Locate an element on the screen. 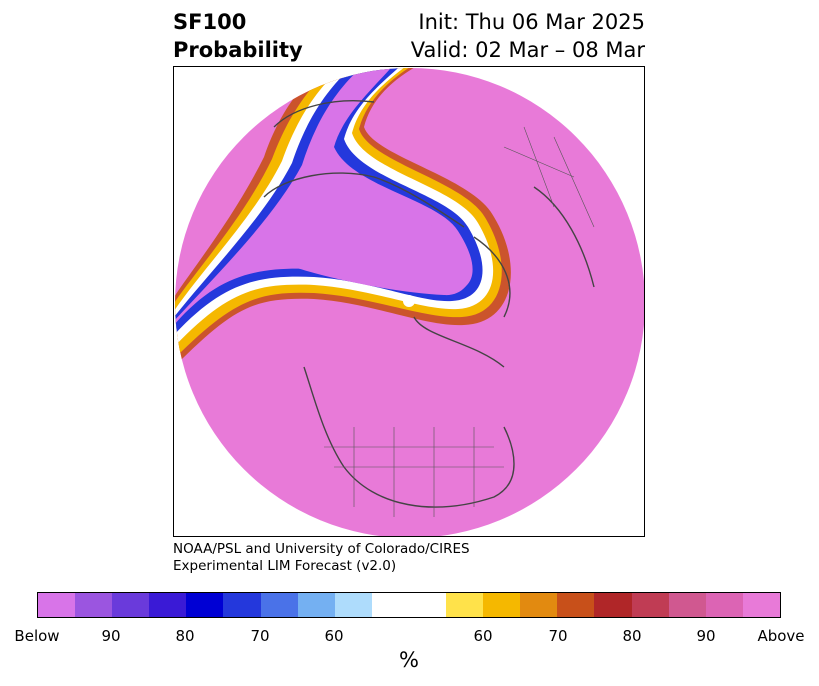 Image resolution: width=819 pixels, height=686 pixels. title-left: SF100 Probability is located at coordinates (238, 36).